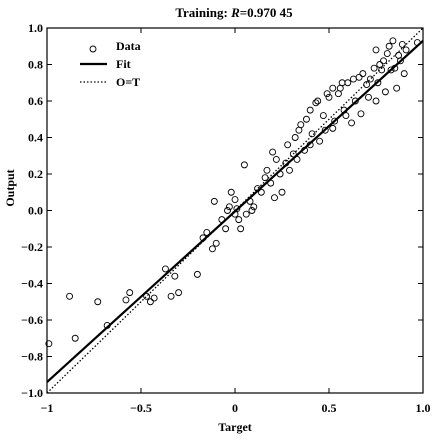 The image size is (439, 441). Describe the element at coordinates (128, 46) in the screenshot. I see `legend-label: Data` at that location.